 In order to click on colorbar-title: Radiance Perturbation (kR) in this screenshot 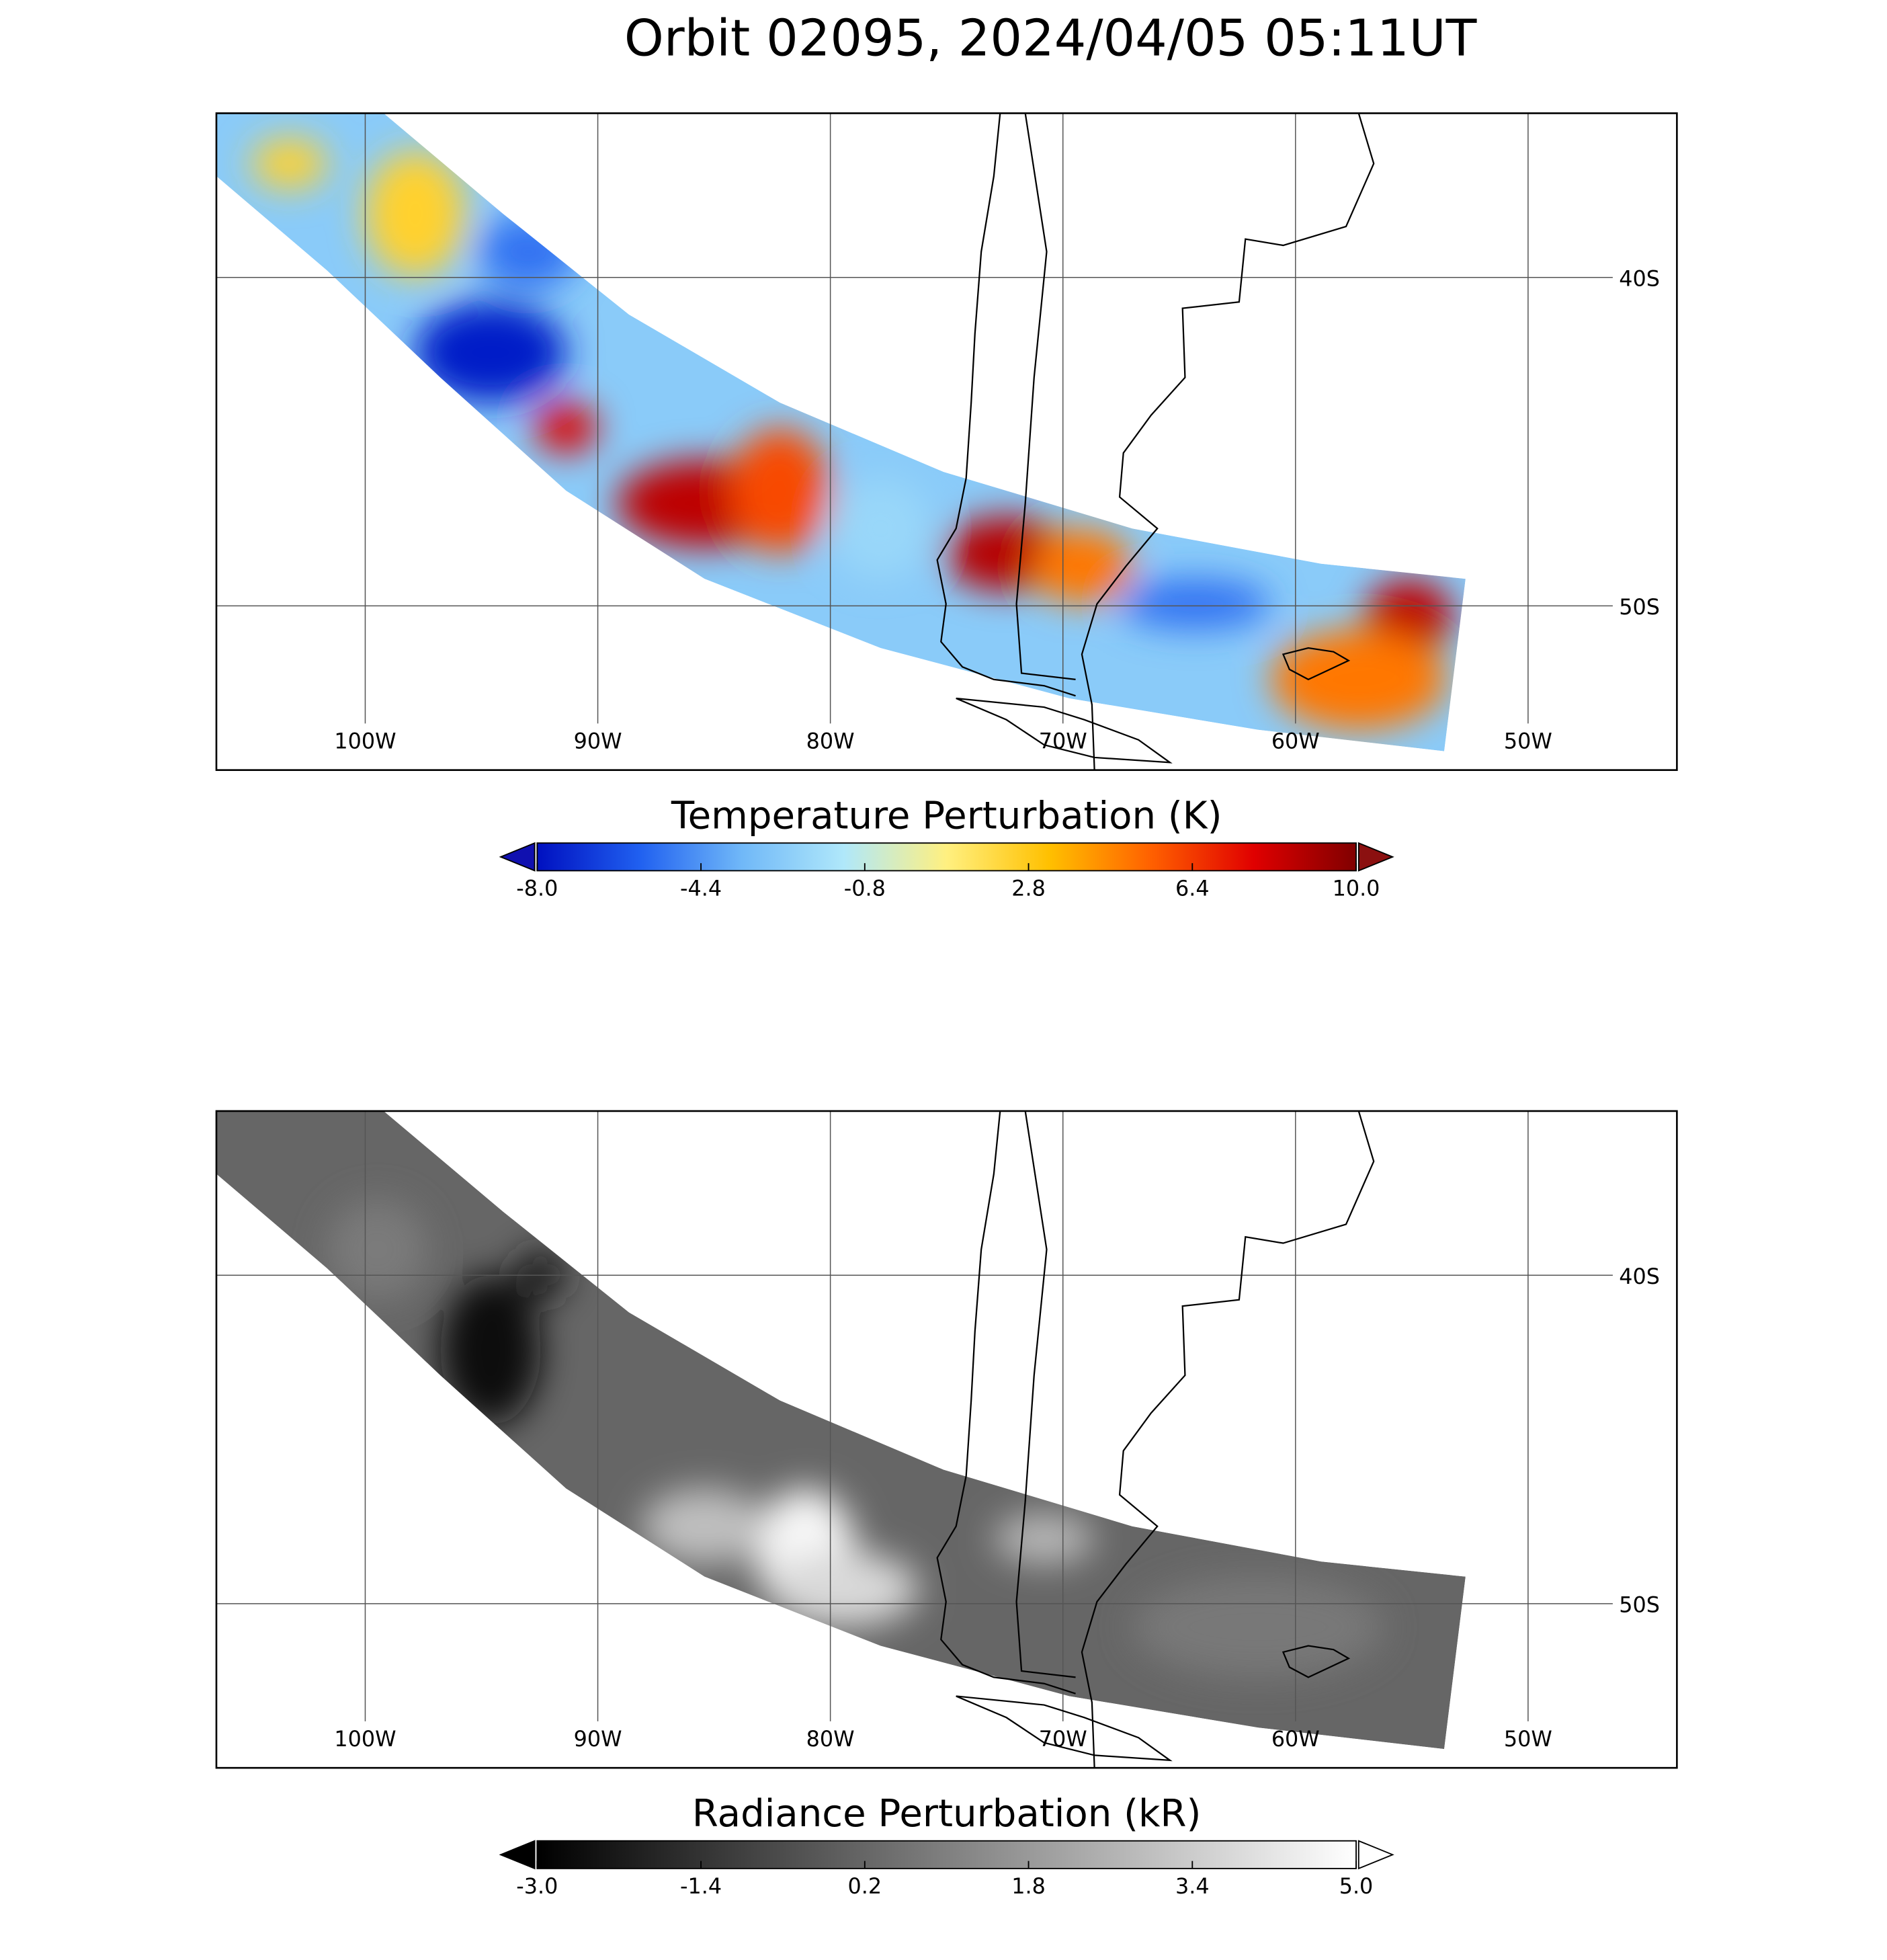, I will do `click(947, 1814)`.